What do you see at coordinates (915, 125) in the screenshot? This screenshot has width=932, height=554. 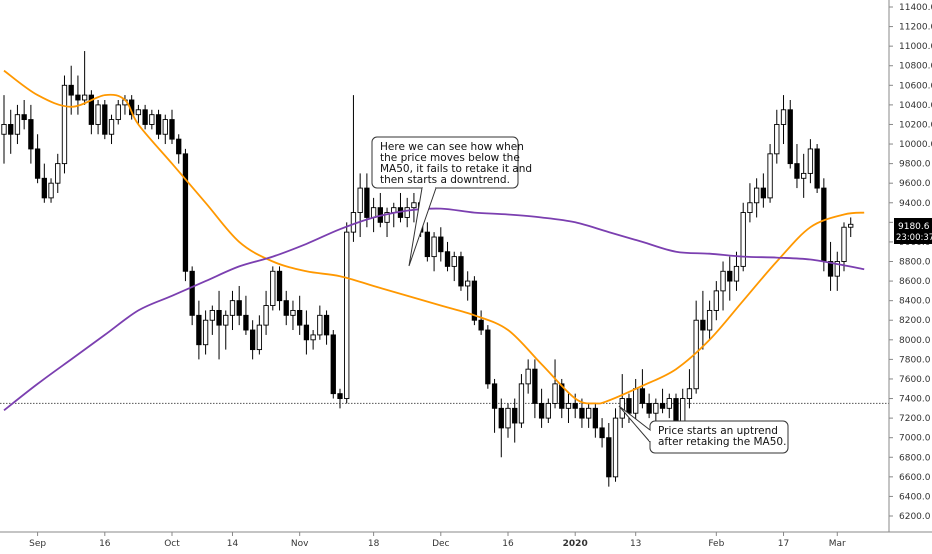 I see `y-tick-label: 10200.0` at bounding box center [915, 125].